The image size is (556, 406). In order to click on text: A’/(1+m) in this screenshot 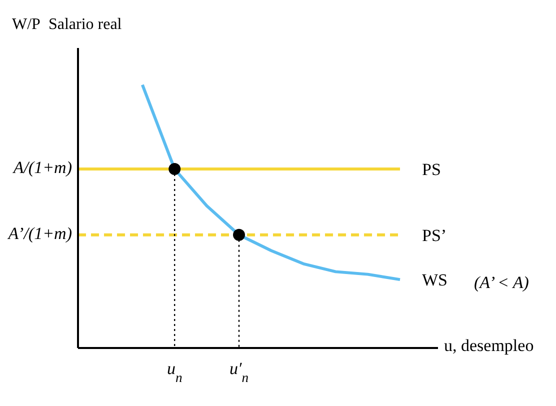, I will do `click(40, 234)`.